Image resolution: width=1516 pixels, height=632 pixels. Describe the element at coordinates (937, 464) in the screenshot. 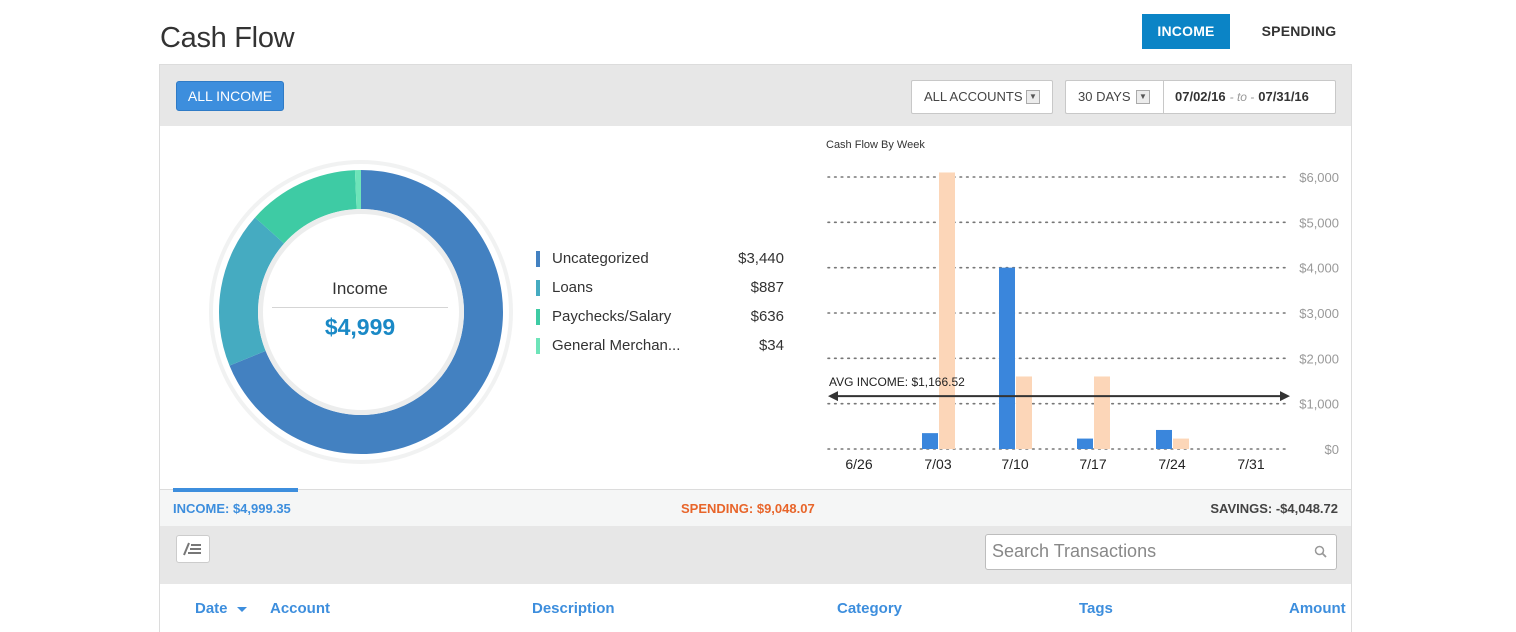

I see `x-tick-label: 7/03` at that location.